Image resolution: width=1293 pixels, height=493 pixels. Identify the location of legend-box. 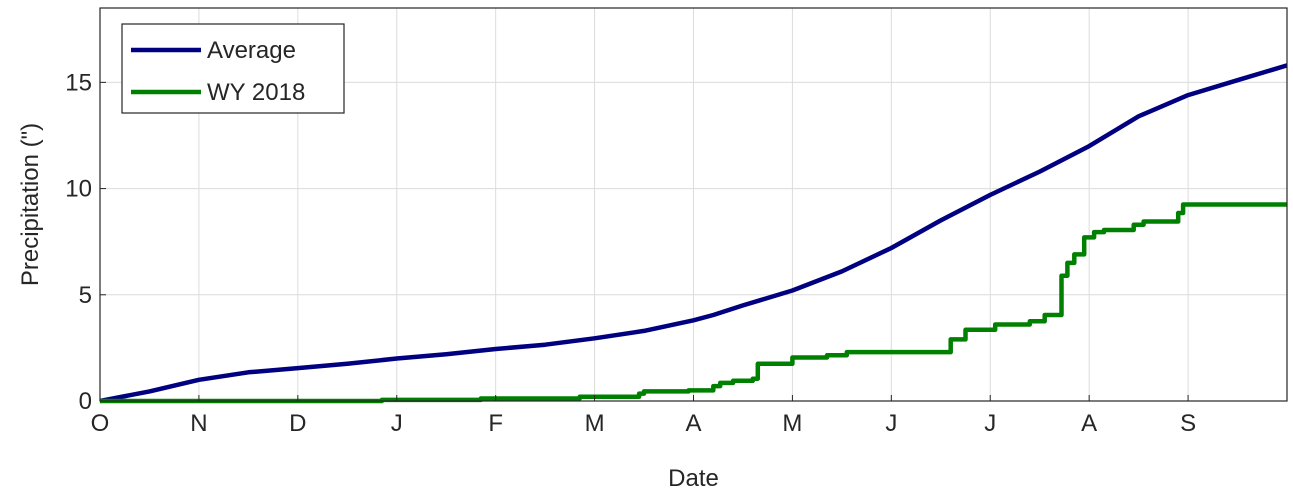
(233, 68).